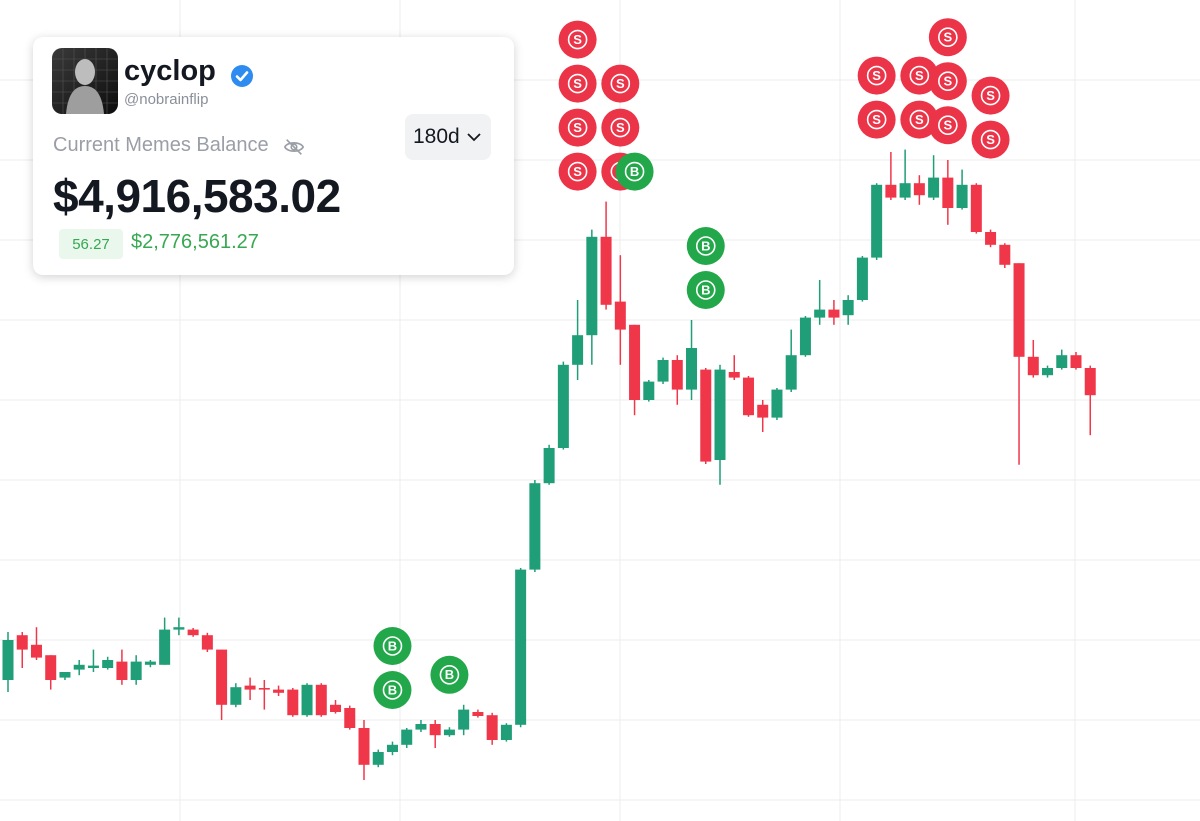  I want to click on chevron-icon, so click(474, 137).